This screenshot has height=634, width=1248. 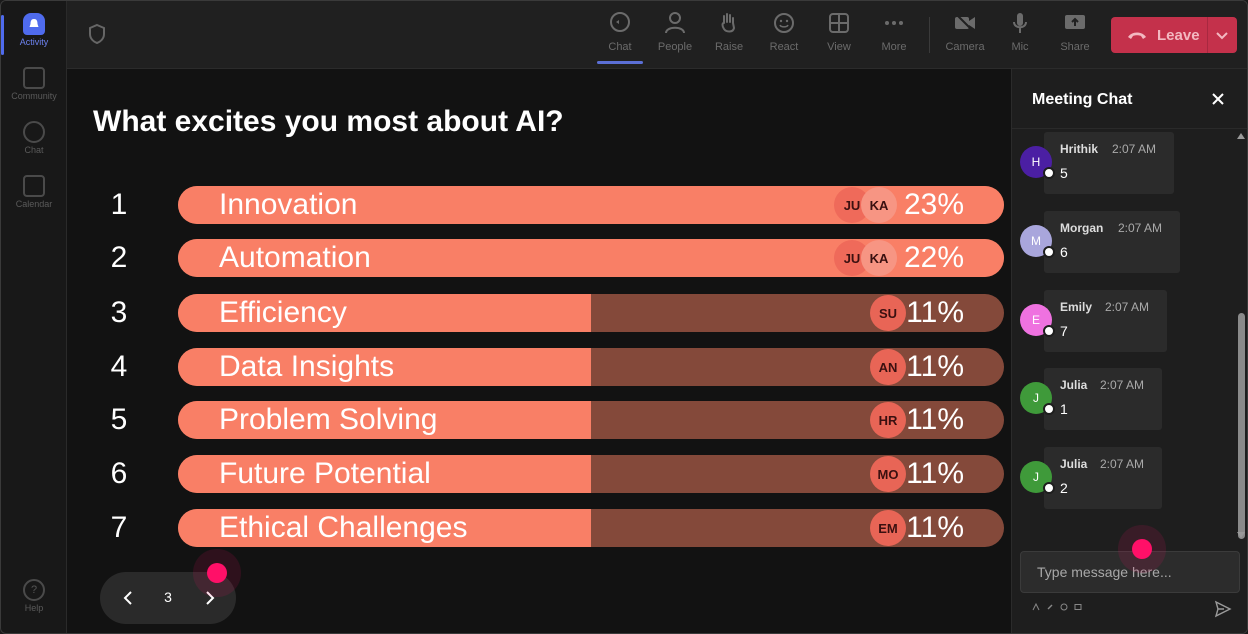 I want to click on voter-avatar: MO, so click(x=888, y=474).